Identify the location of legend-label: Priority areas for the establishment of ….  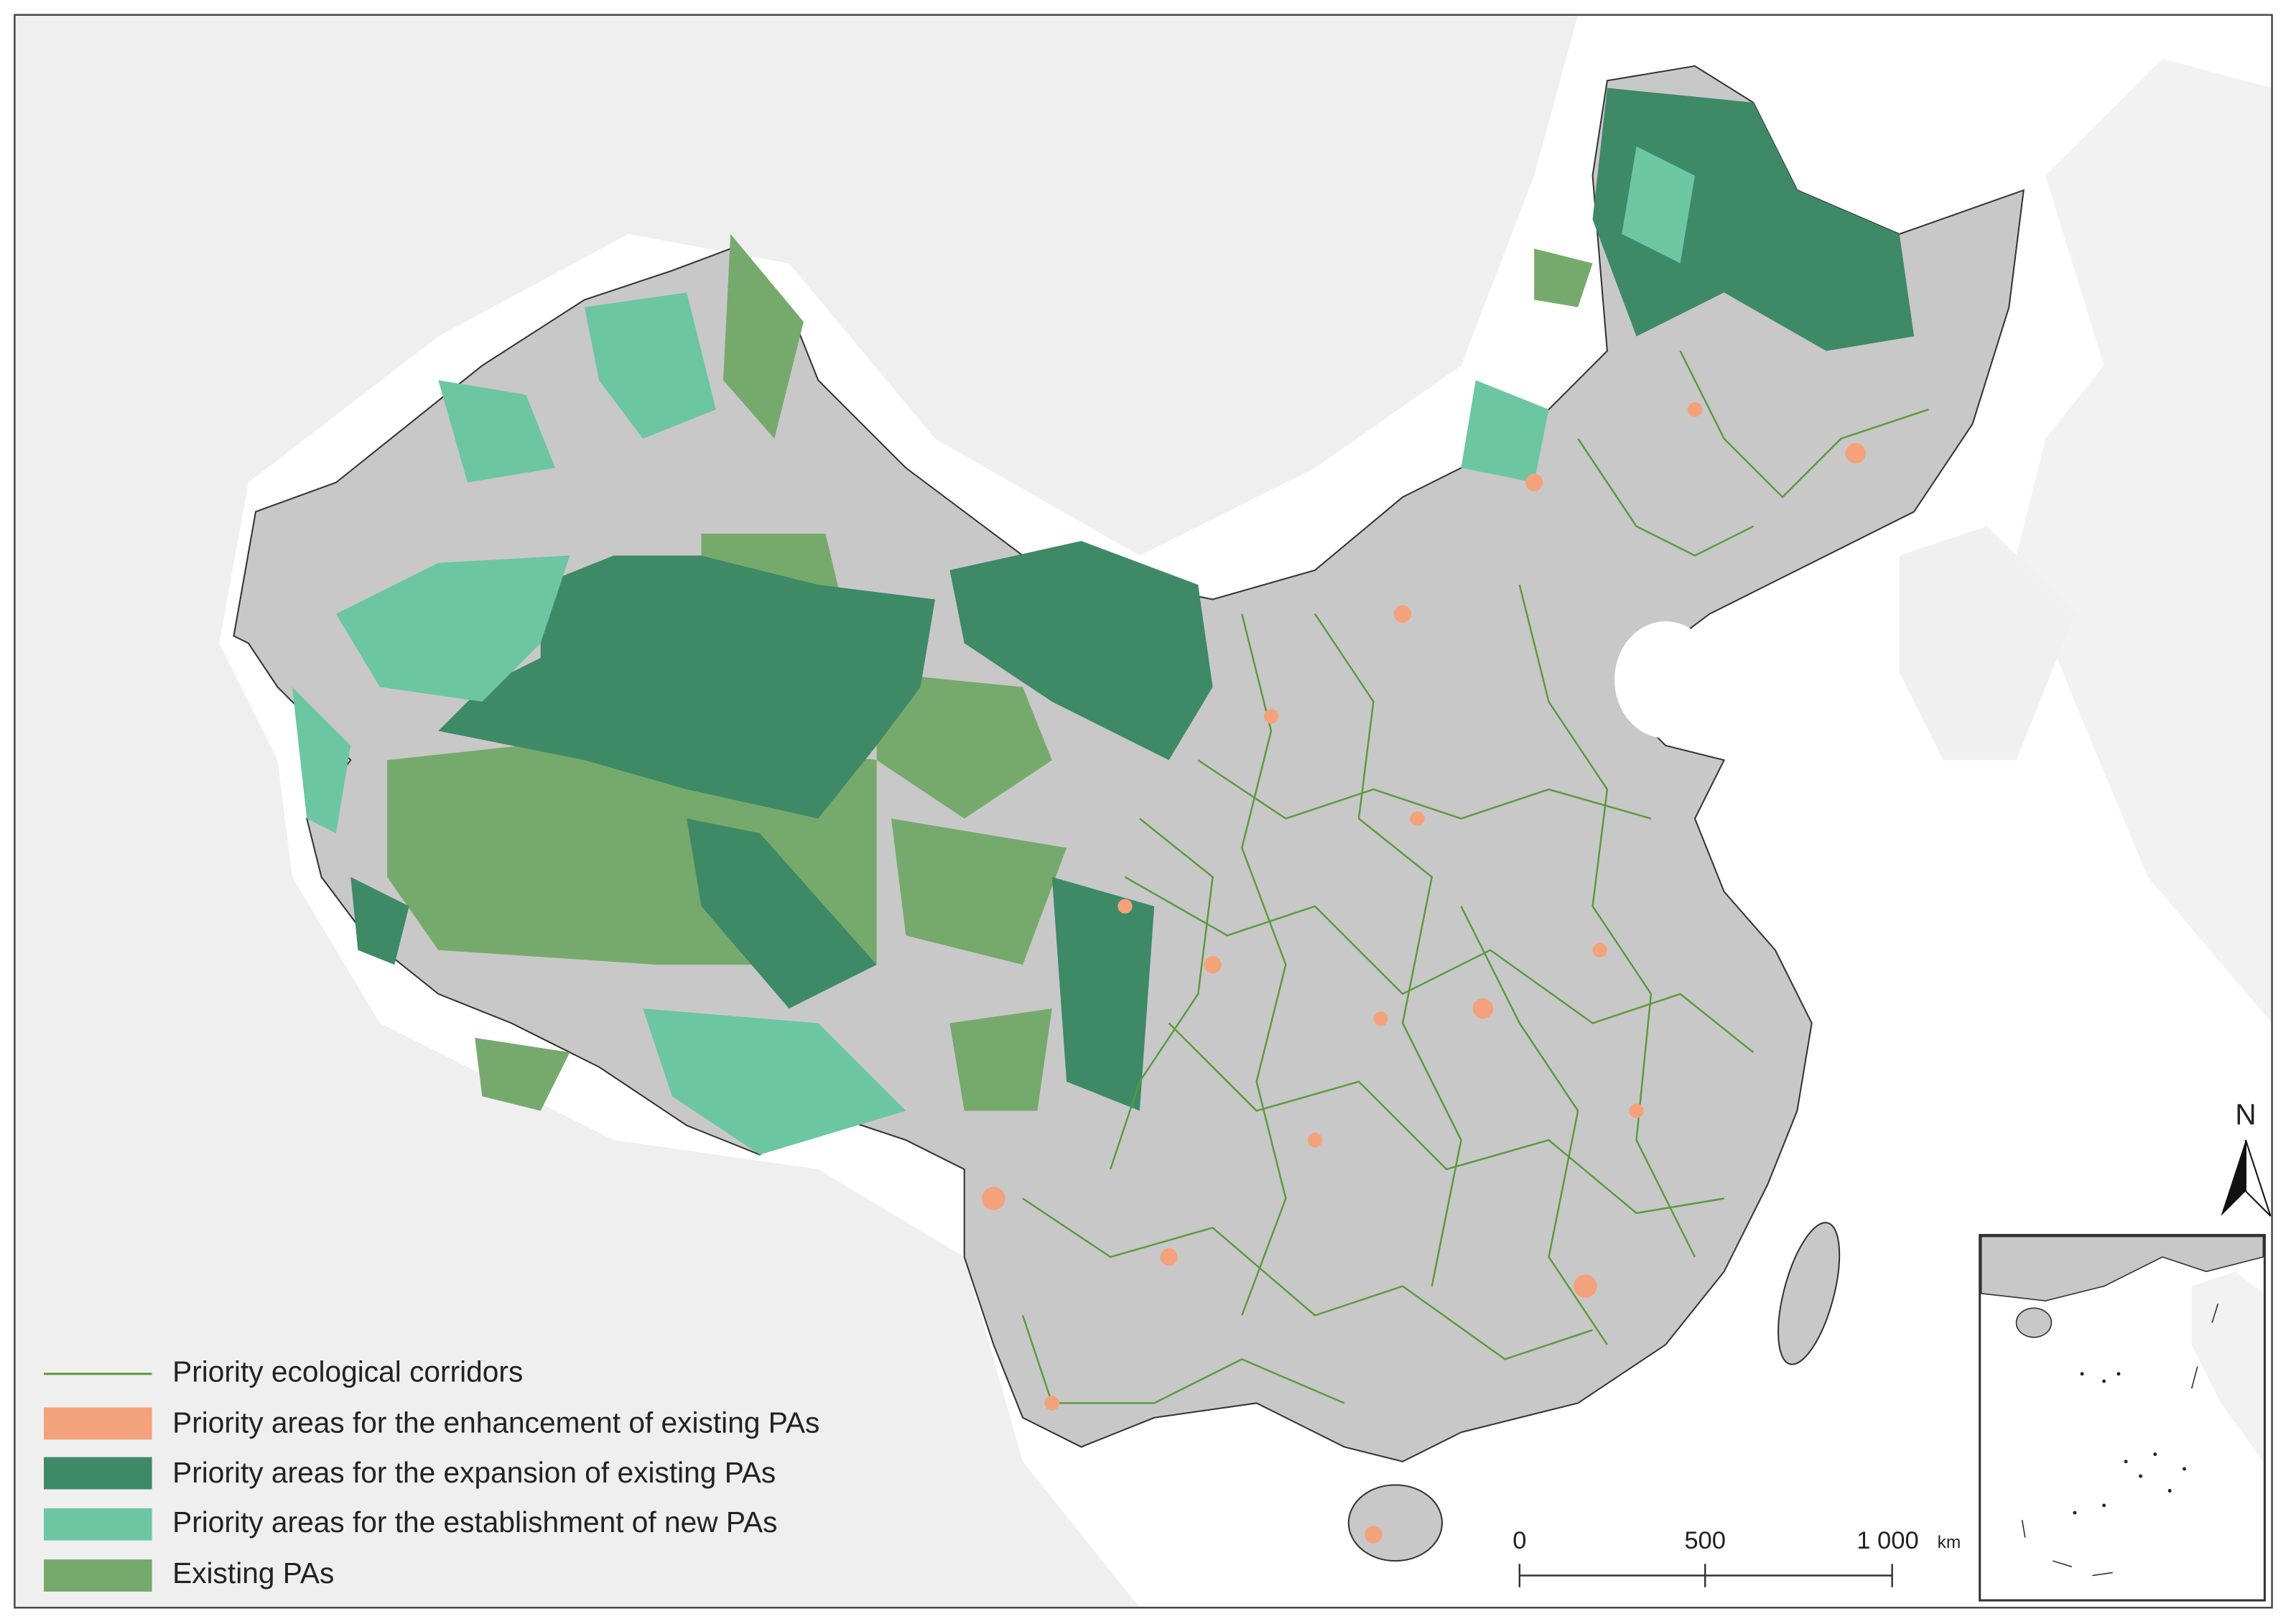
(475, 1522).